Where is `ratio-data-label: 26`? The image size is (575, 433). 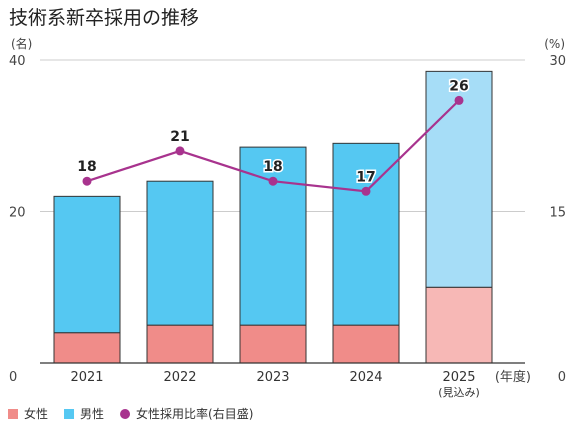
ratio-data-label: 26 is located at coordinates (458, 86).